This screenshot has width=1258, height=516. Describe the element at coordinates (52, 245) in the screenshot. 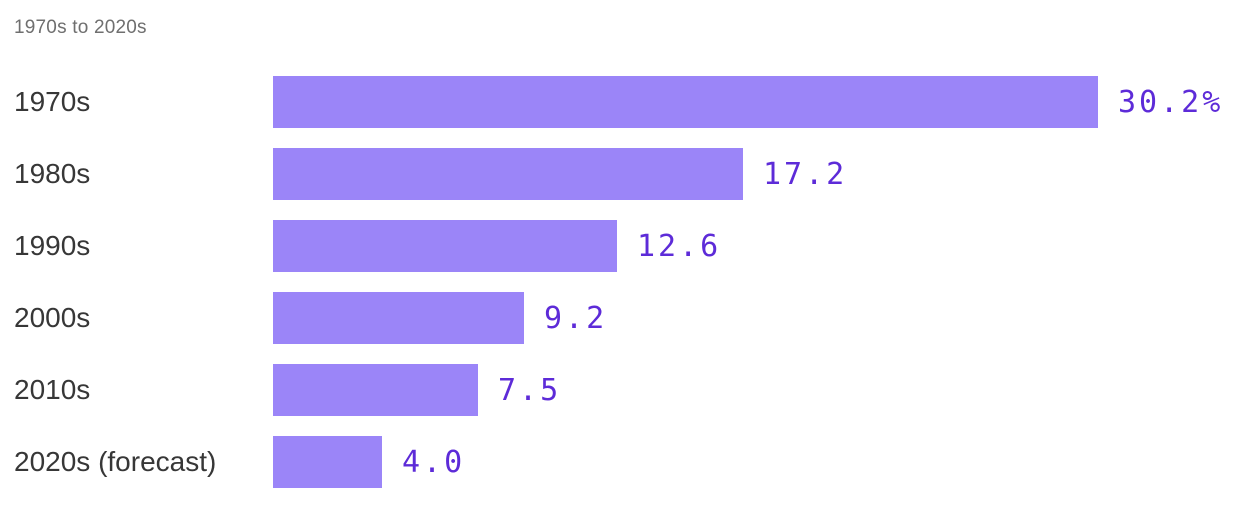

I see `category-label: 1990s` at that location.